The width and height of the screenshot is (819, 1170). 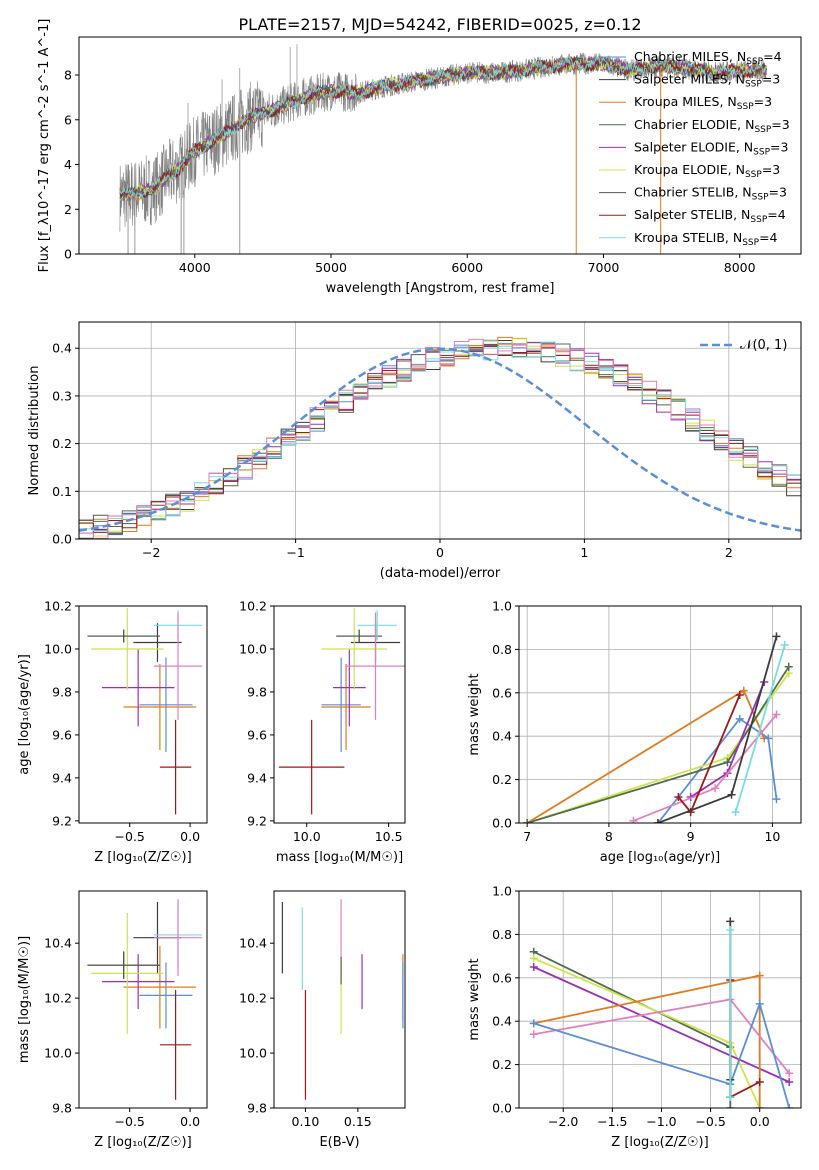 I want to click on y-axis-label: mass weight, so click(x=474, y=714).